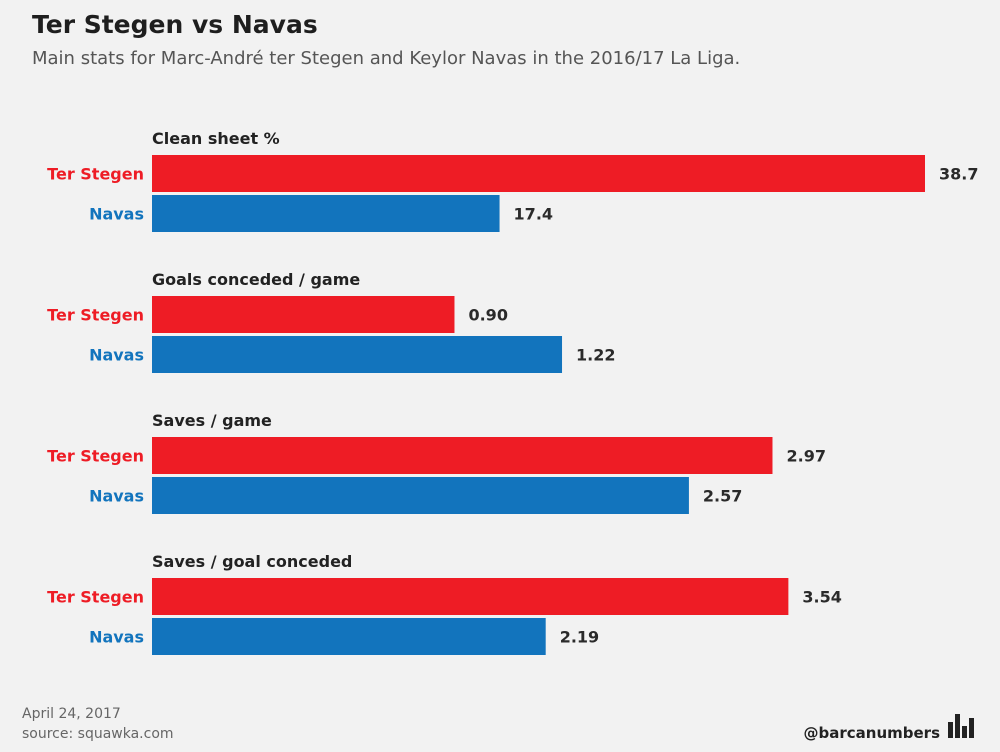 The image size is (1000, 752). I want to click on value-label: 1.22, so click(595, 355).